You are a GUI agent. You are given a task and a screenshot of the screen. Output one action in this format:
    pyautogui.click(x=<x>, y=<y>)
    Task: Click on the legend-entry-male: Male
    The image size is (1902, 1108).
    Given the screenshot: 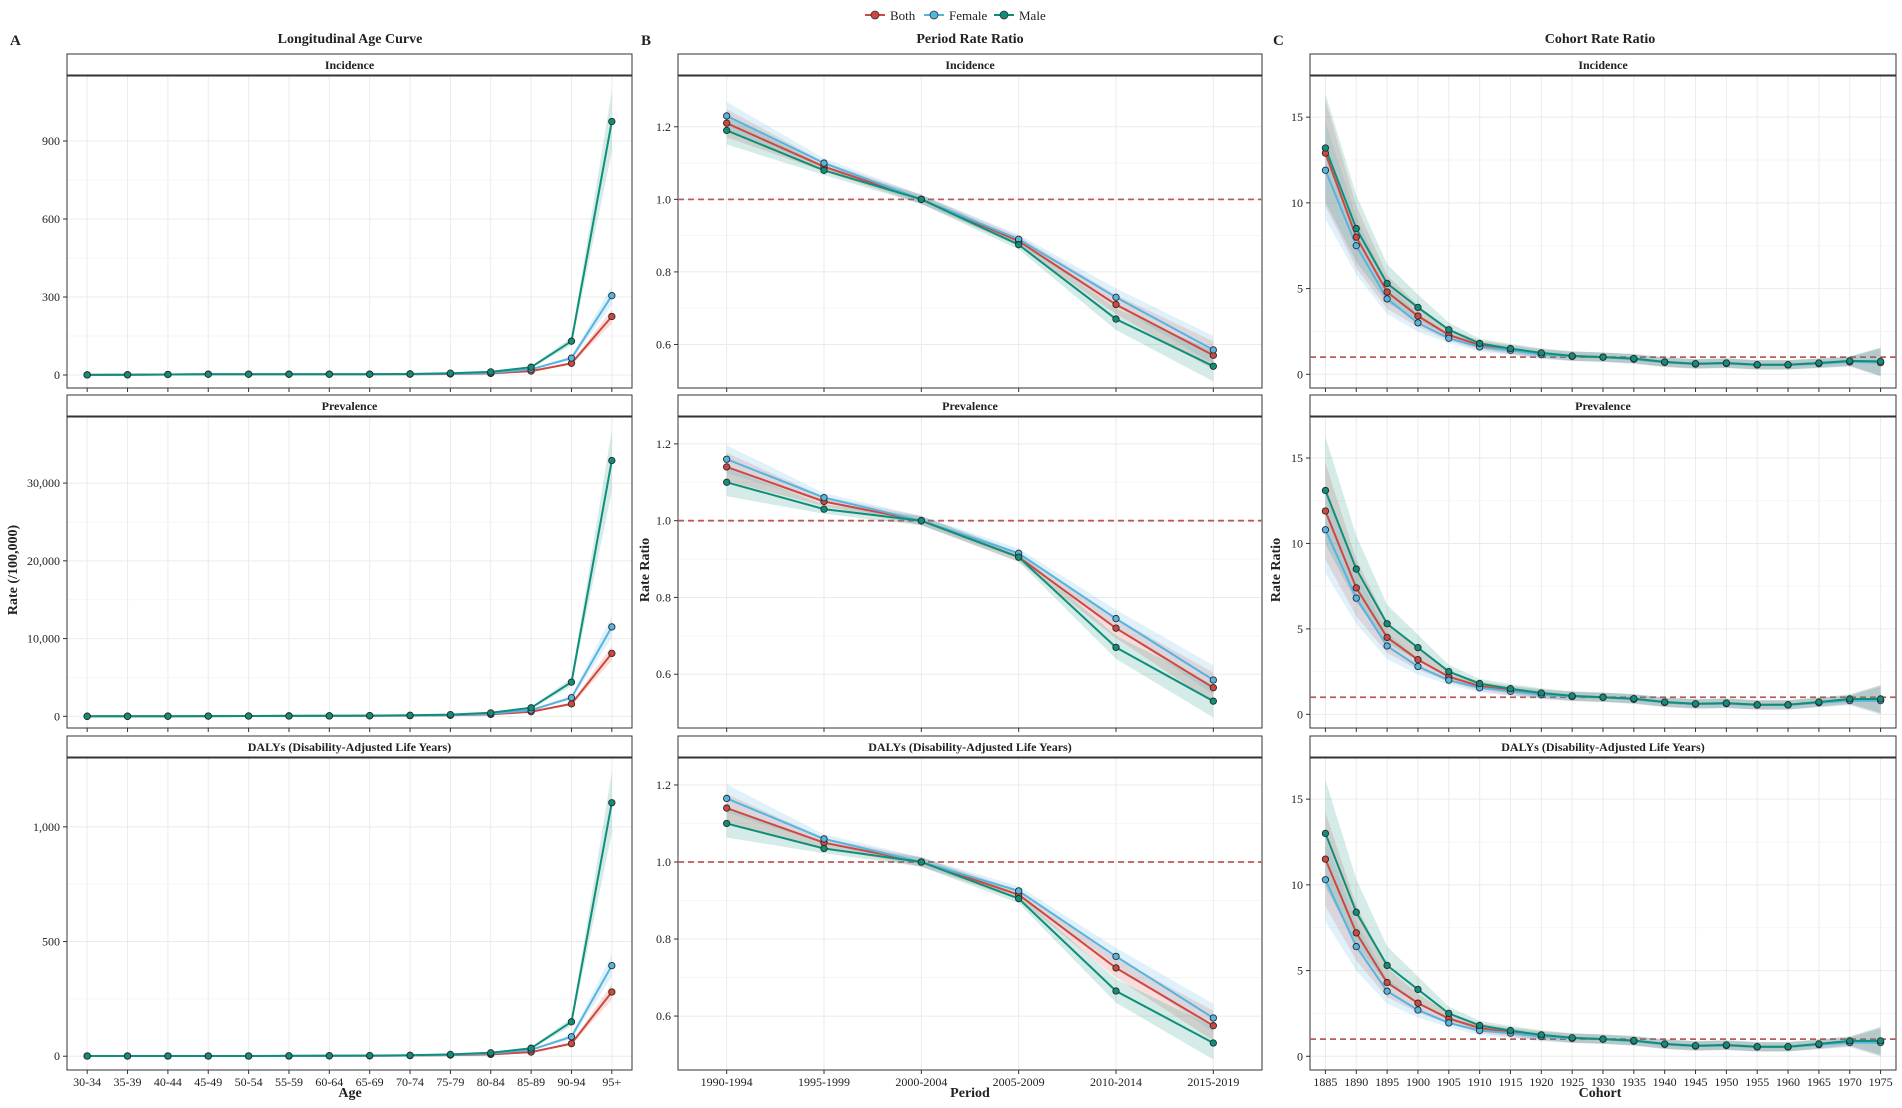 What is the action you would take?
    pyautogui.click(x=1020, y=15)
    